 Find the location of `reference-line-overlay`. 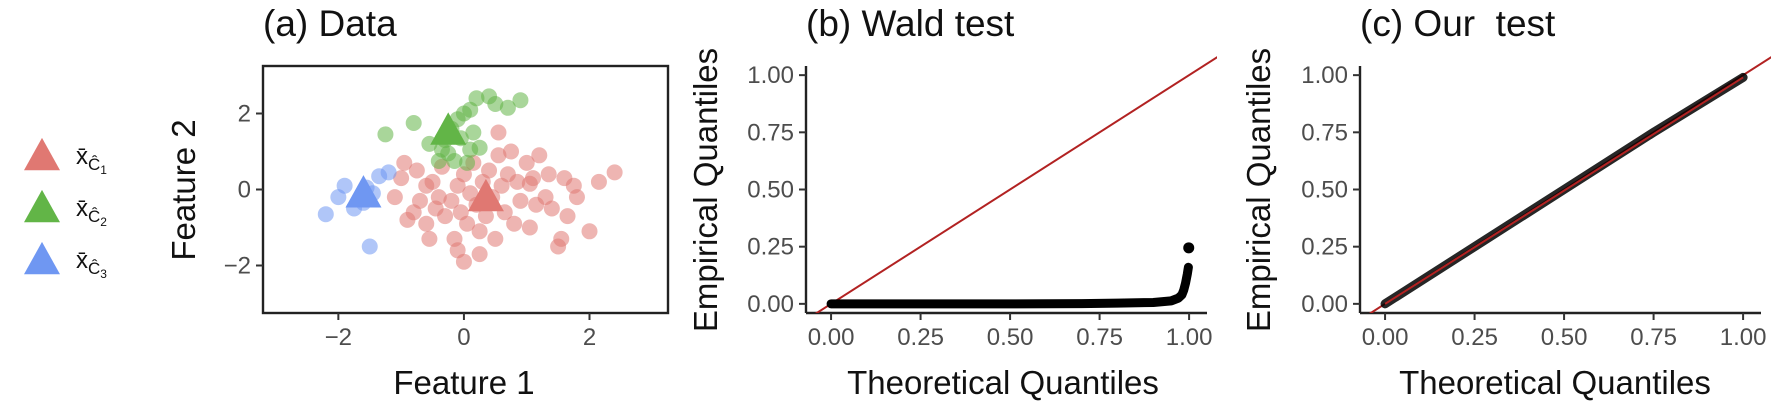

reference-line-overlay is located at coordinates (1564, 190).